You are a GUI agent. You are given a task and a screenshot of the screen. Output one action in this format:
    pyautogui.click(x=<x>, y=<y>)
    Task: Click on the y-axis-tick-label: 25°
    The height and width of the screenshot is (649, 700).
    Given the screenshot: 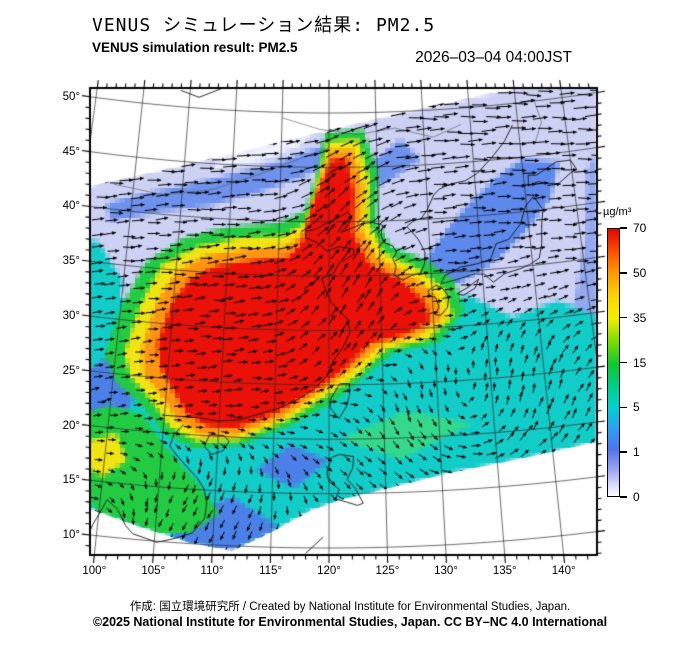 What is the action you would take?
    pyautogui.click(x=71, y=370)
    